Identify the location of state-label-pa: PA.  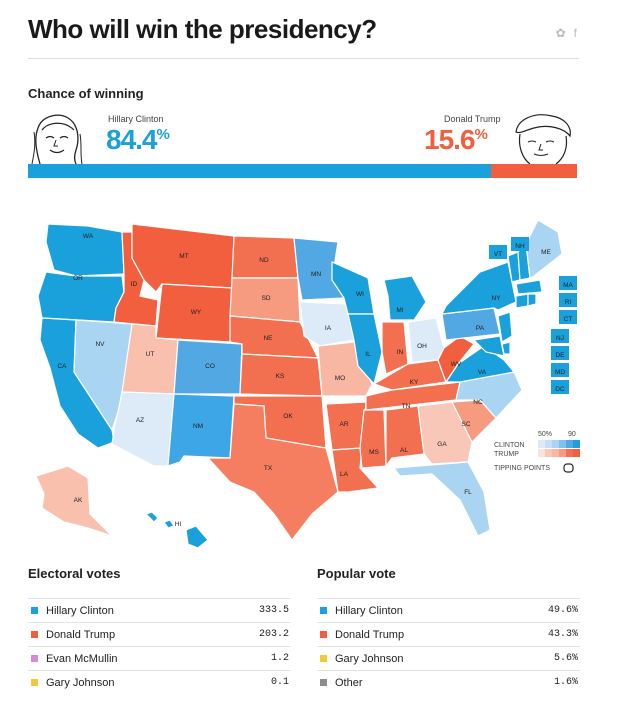
(480, 328).